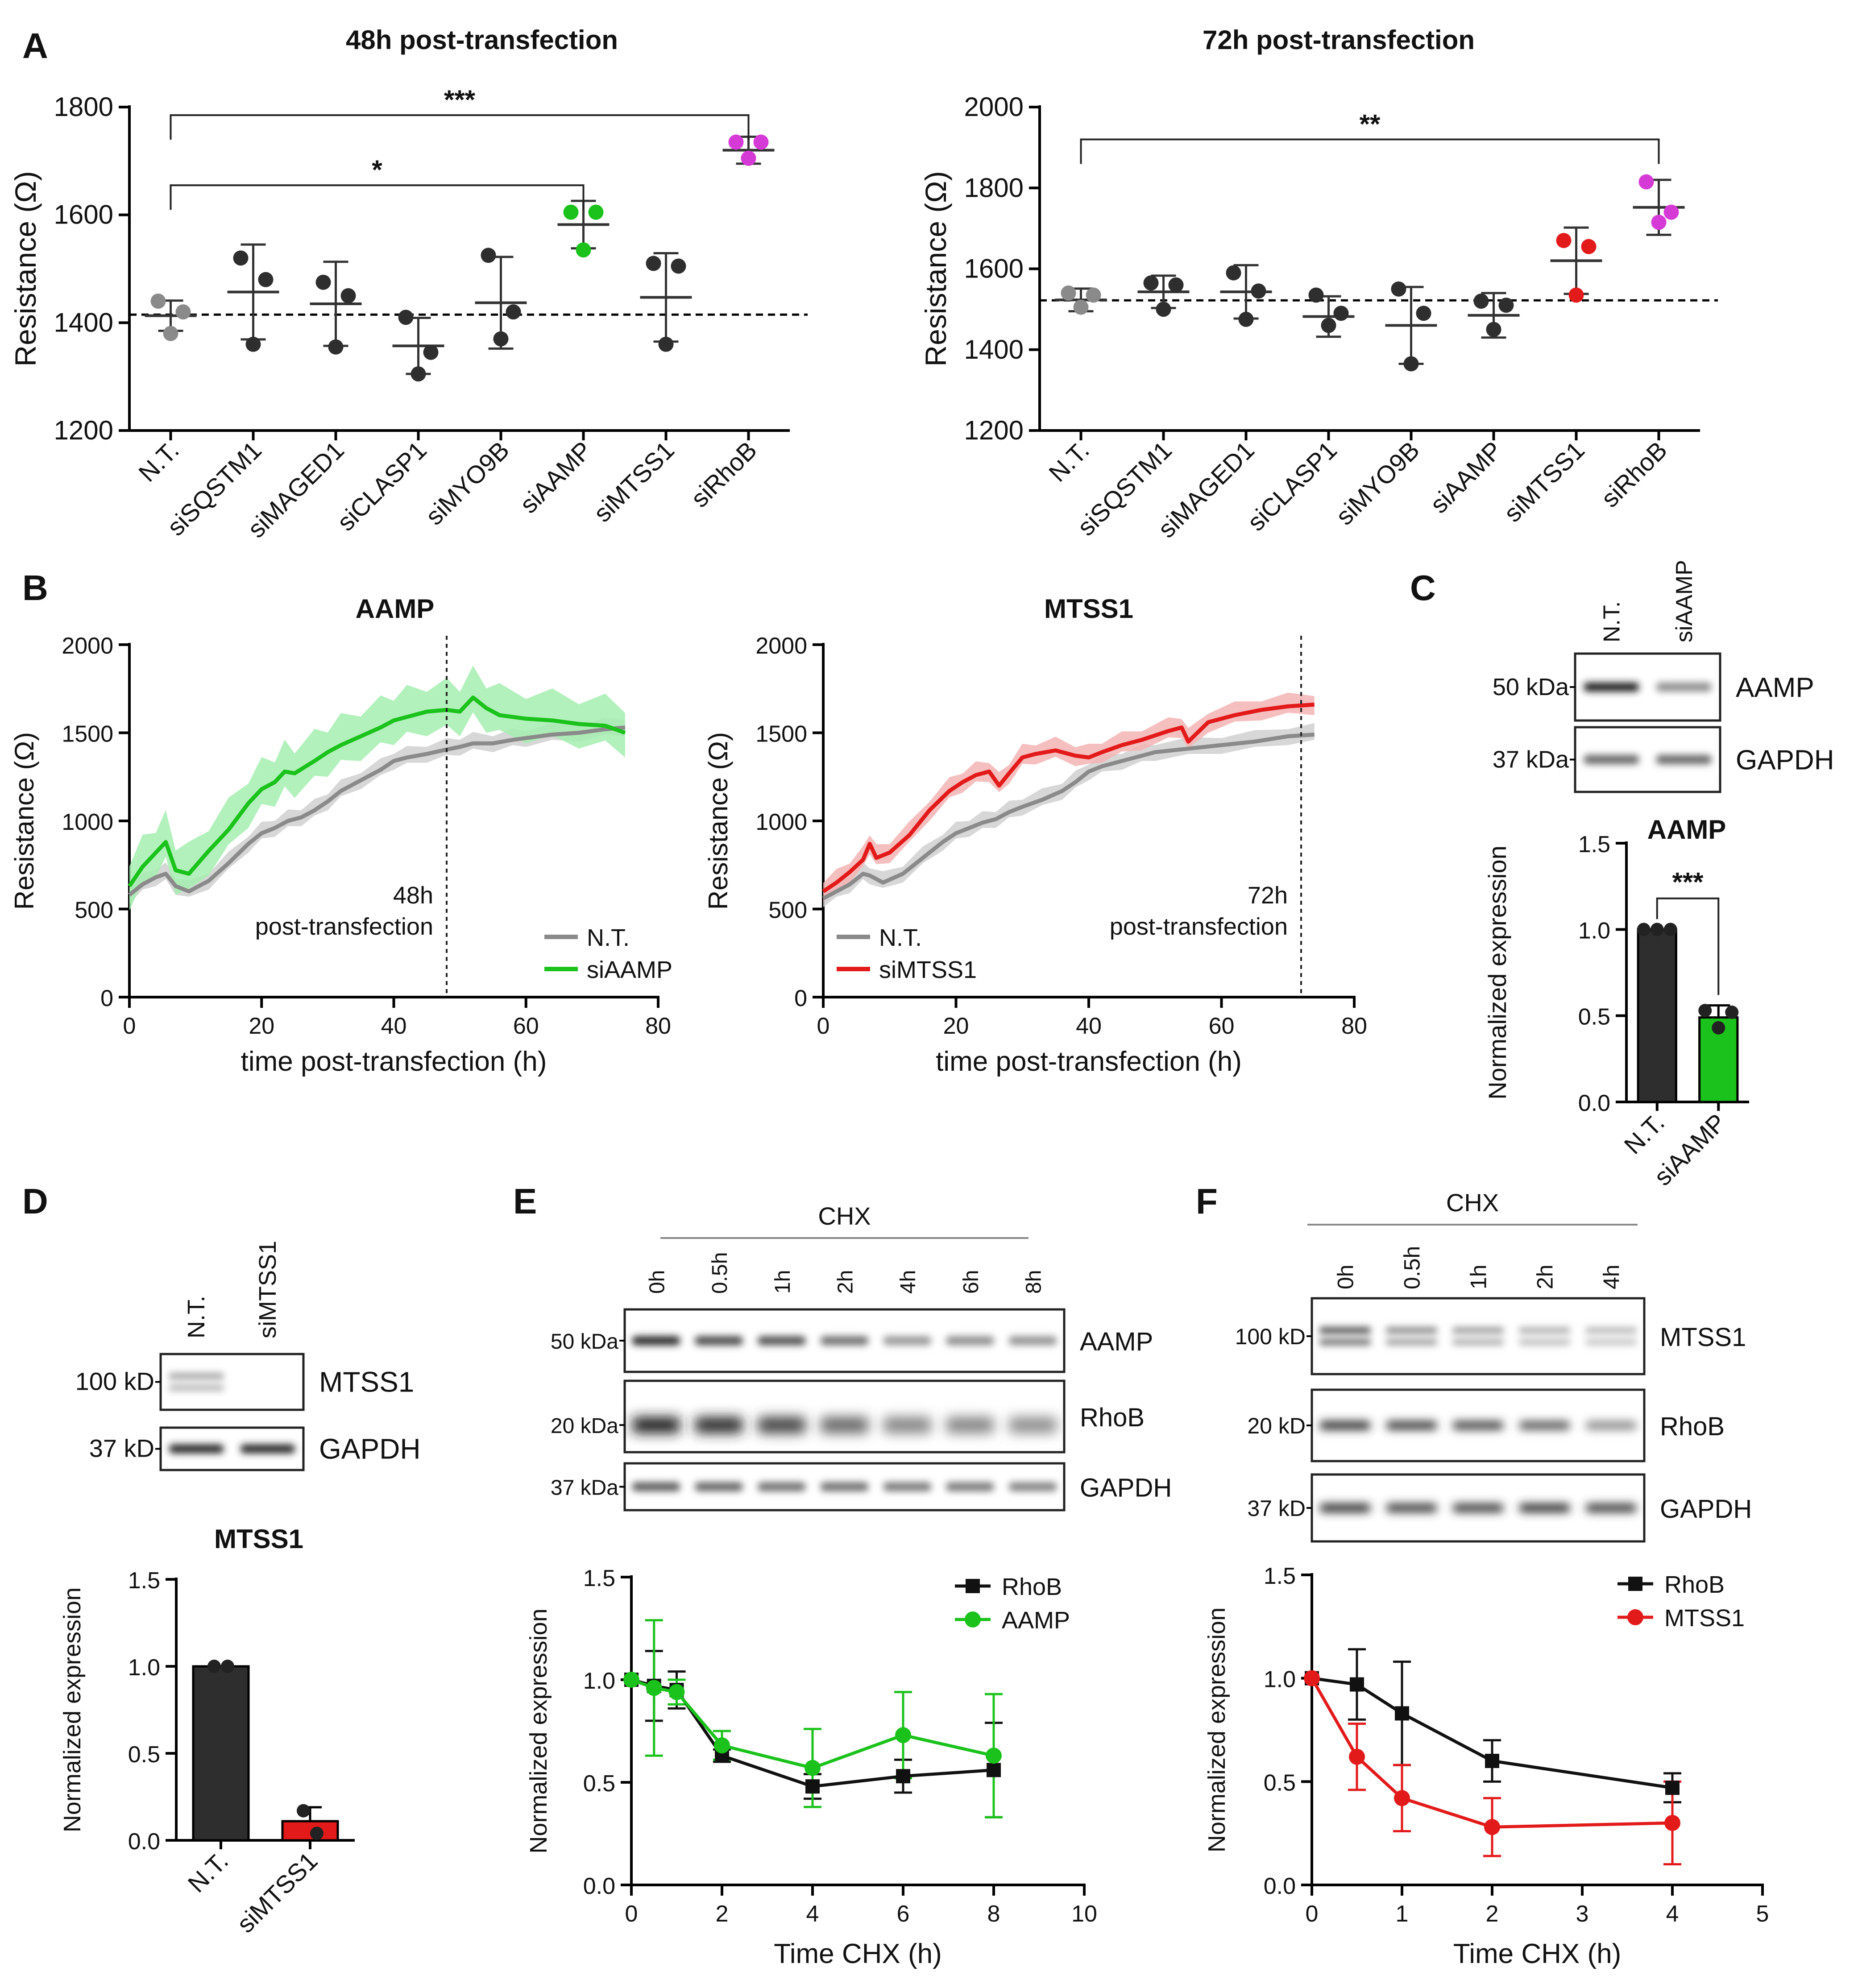  I want to click on blot-lane-label: 4h, so click(1611, 1276).